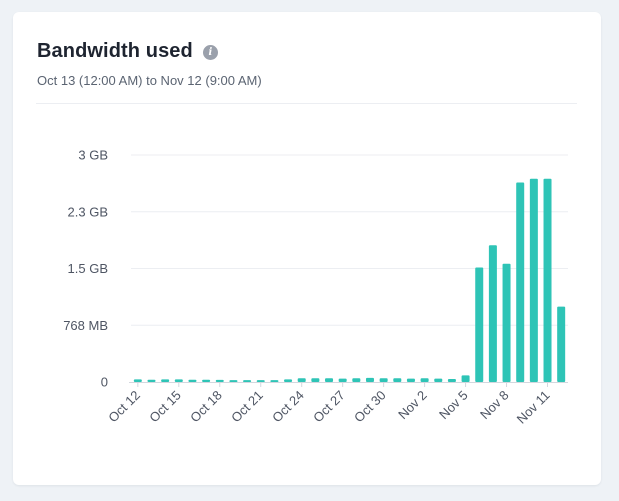  I want to click on x-tick-label: Oct 27, so click(329, 407).